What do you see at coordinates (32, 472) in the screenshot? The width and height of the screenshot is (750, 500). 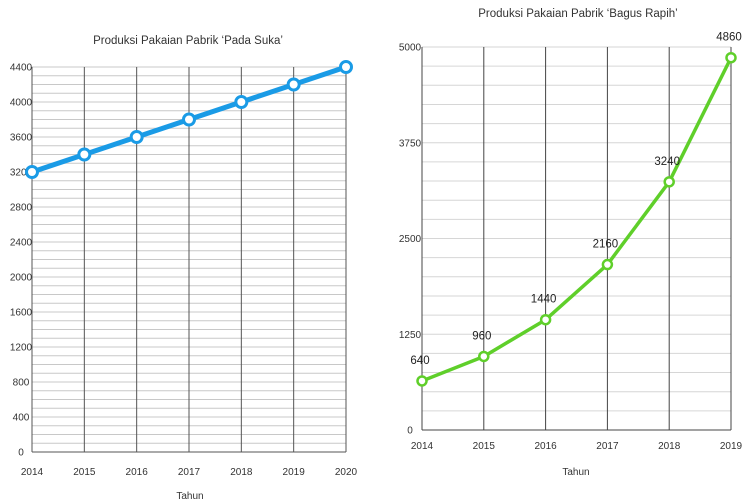 I see `pada-suka-x-tick-label: 2014` at bounding box center [32, 472].